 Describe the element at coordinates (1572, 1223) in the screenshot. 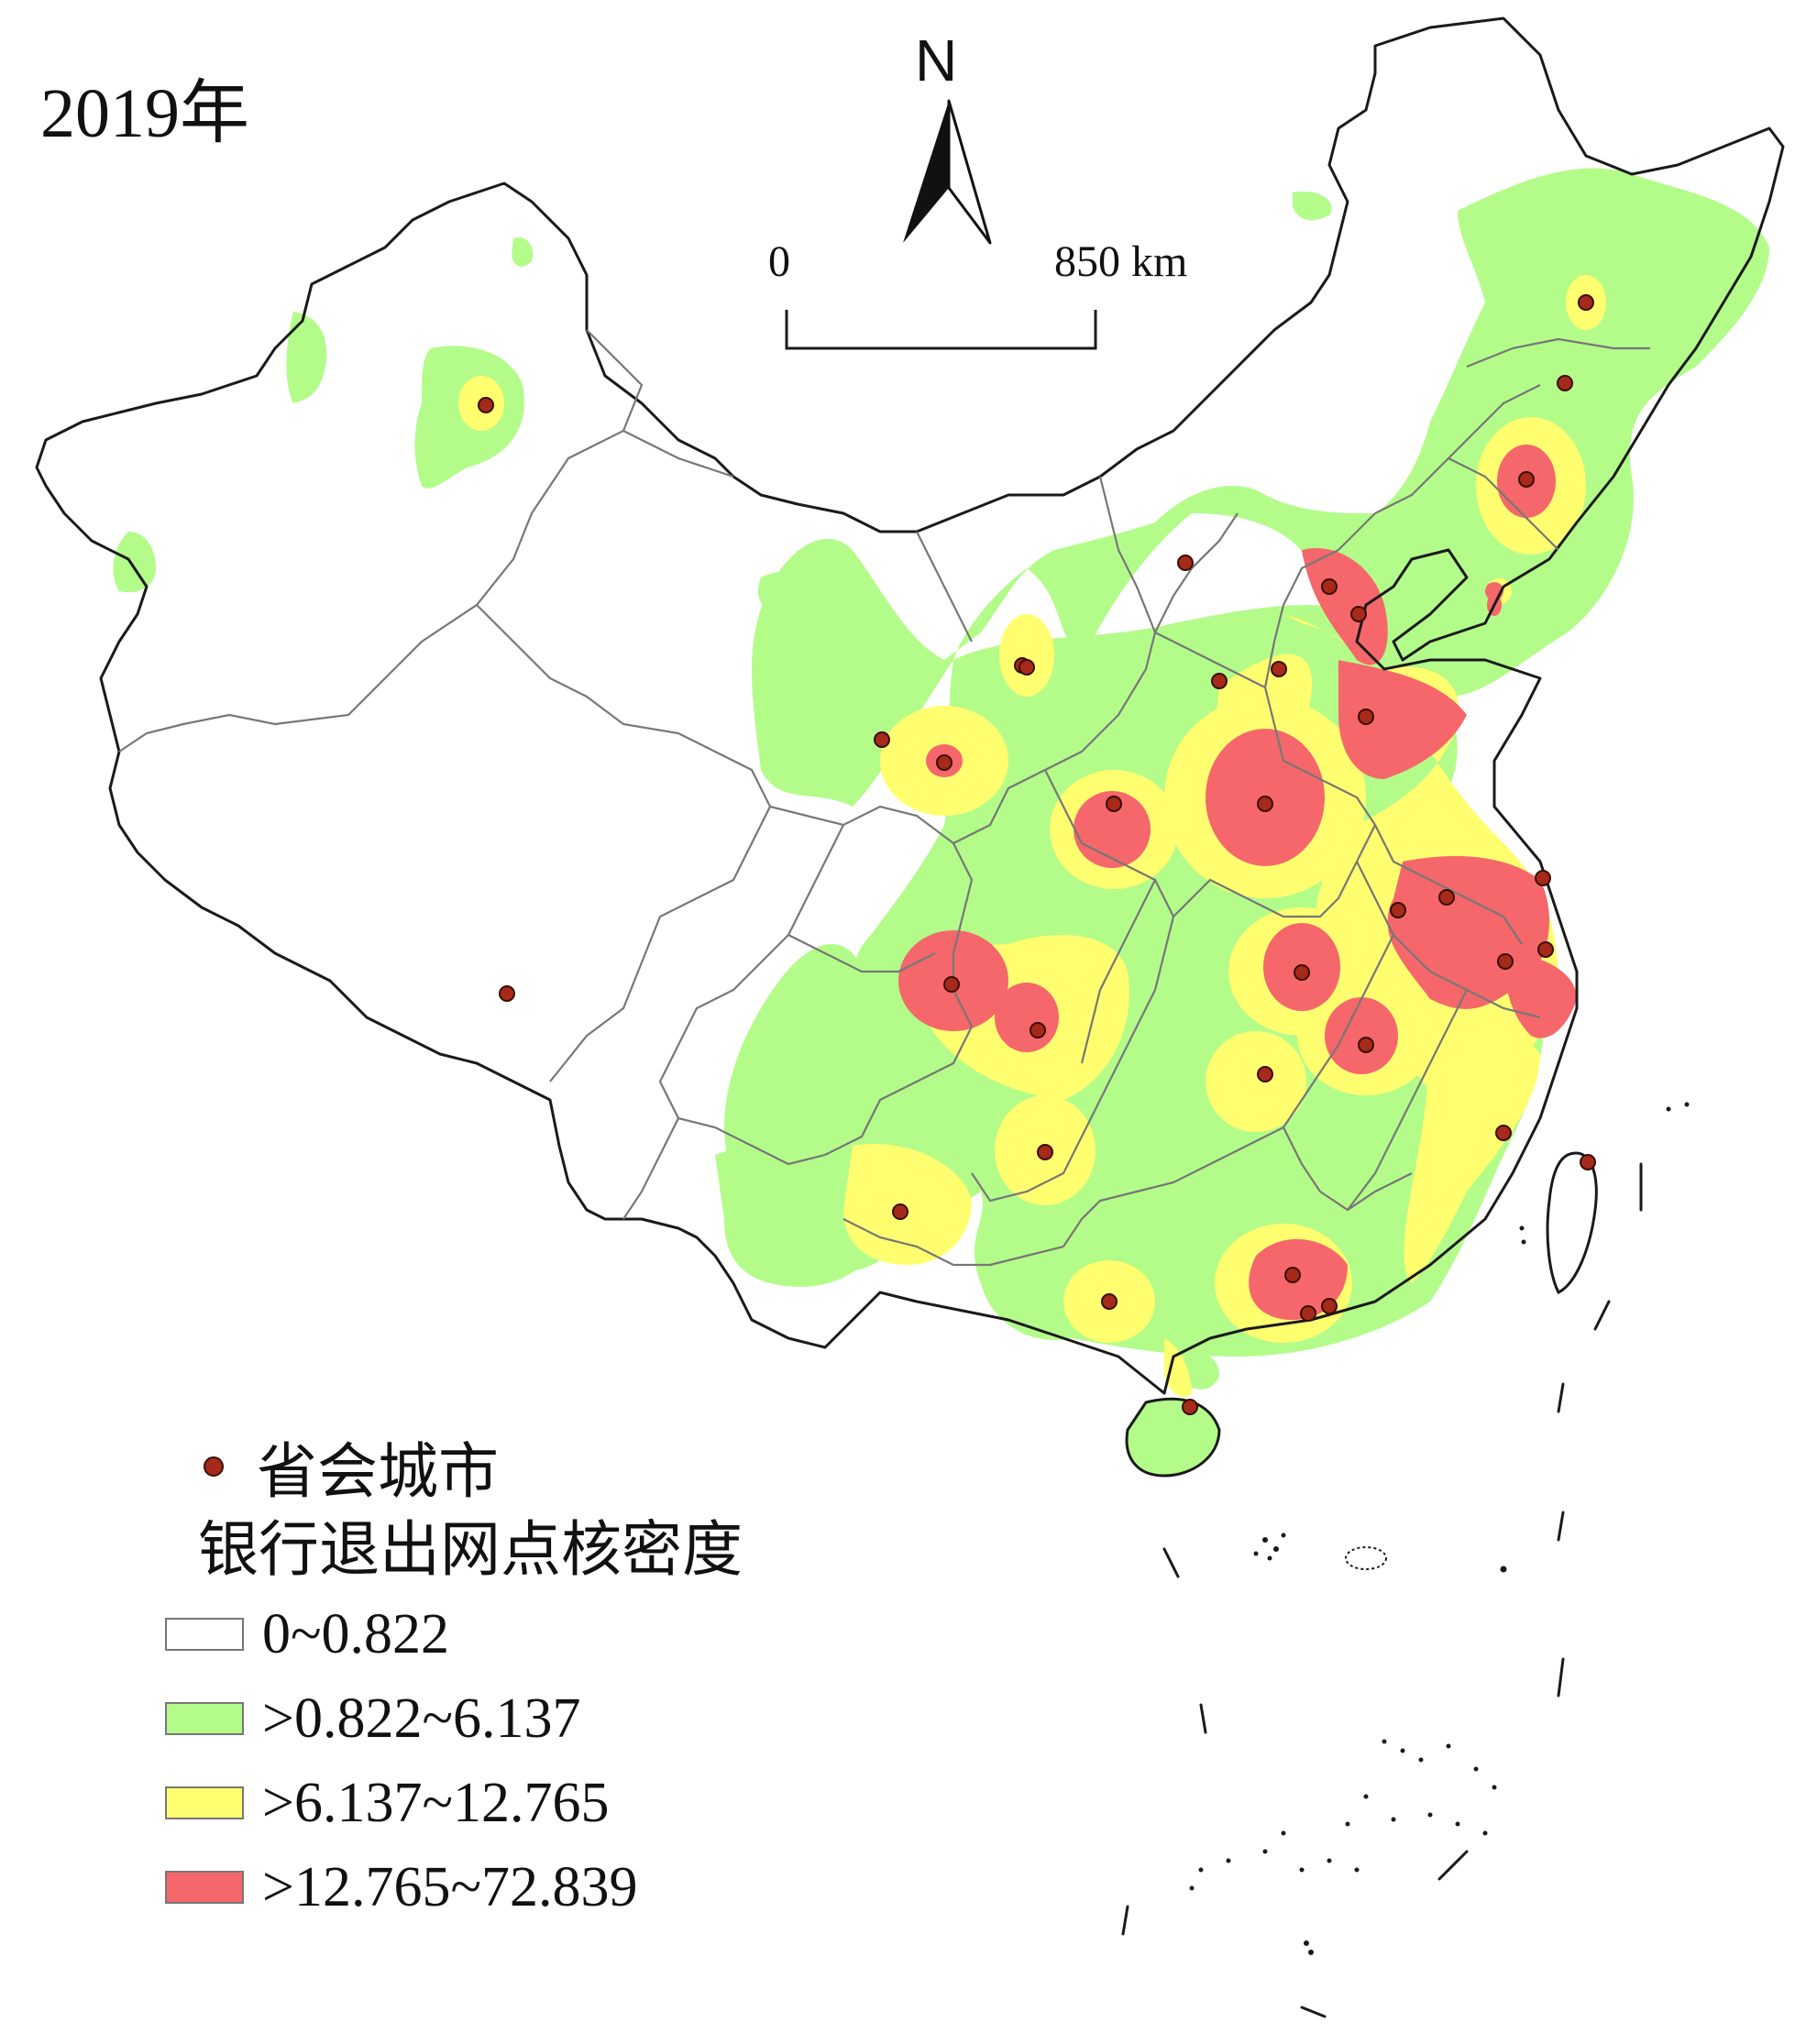

I see `taiwan-island` at that location.